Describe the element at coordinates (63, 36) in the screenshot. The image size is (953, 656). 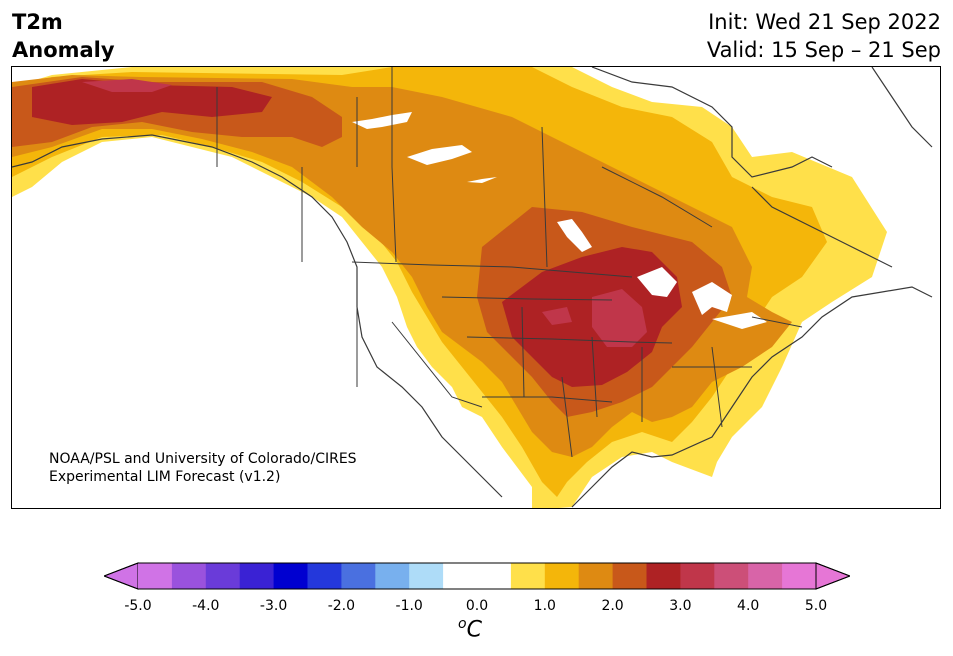
I see `map-title: T2m Anomaly` at that location.